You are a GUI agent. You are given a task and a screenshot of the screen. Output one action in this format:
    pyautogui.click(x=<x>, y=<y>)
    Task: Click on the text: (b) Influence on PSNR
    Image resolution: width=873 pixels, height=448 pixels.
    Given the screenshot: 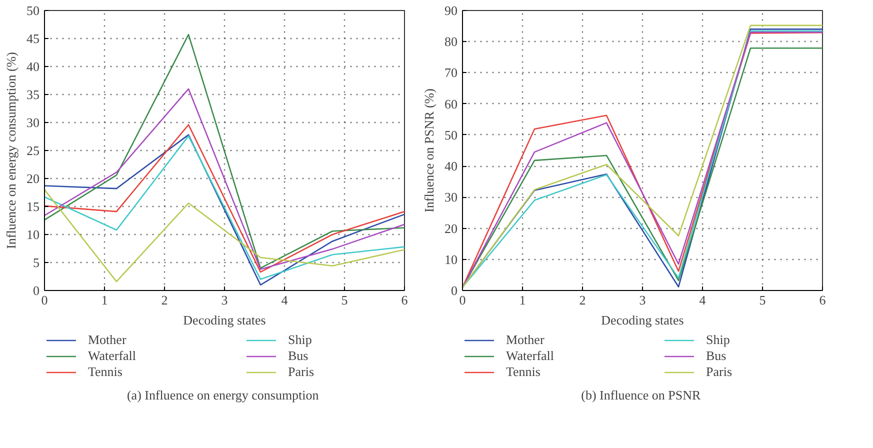 What is the action you would take?
    pyautogui.click(x=641, y=395)
    